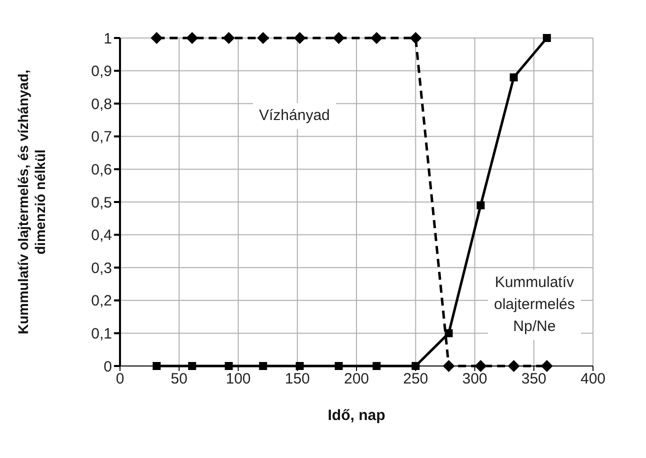  What do you see at coordinates (101, 104) in the screenshot?
I see `y-tick-label: 0,8` at bounding box center [101, 104].